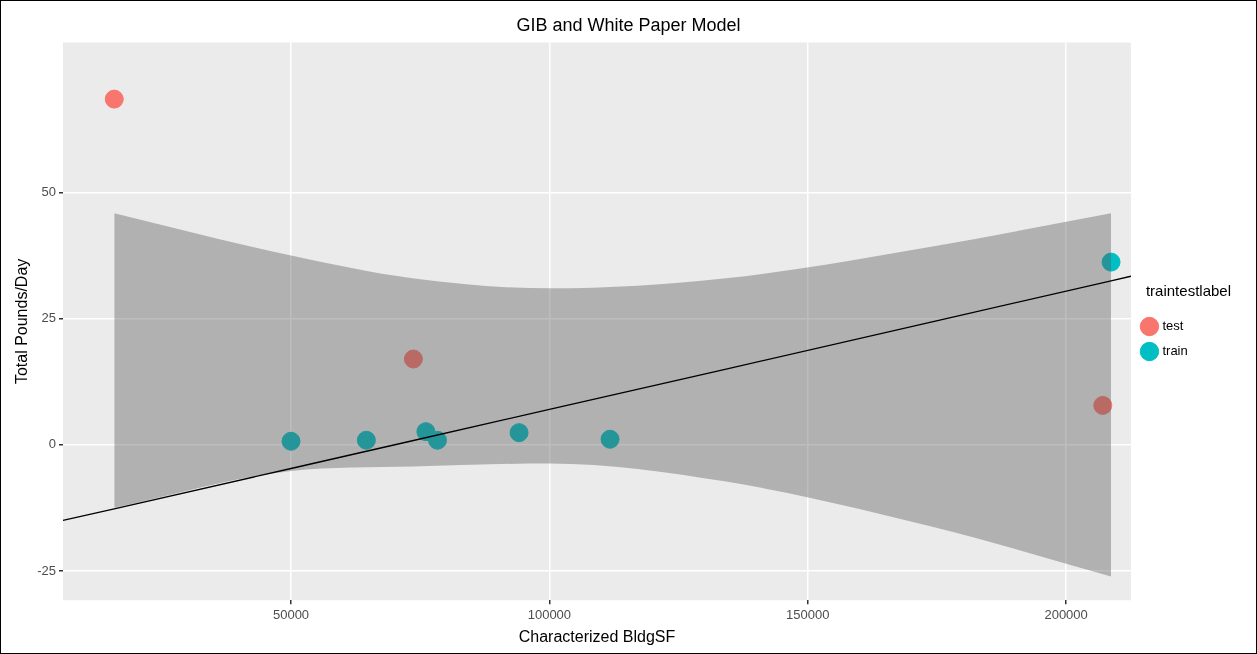  Describe the element at coordinates (291, 614) in the screenshot. I see `x-tick-label: 50000` at that location.